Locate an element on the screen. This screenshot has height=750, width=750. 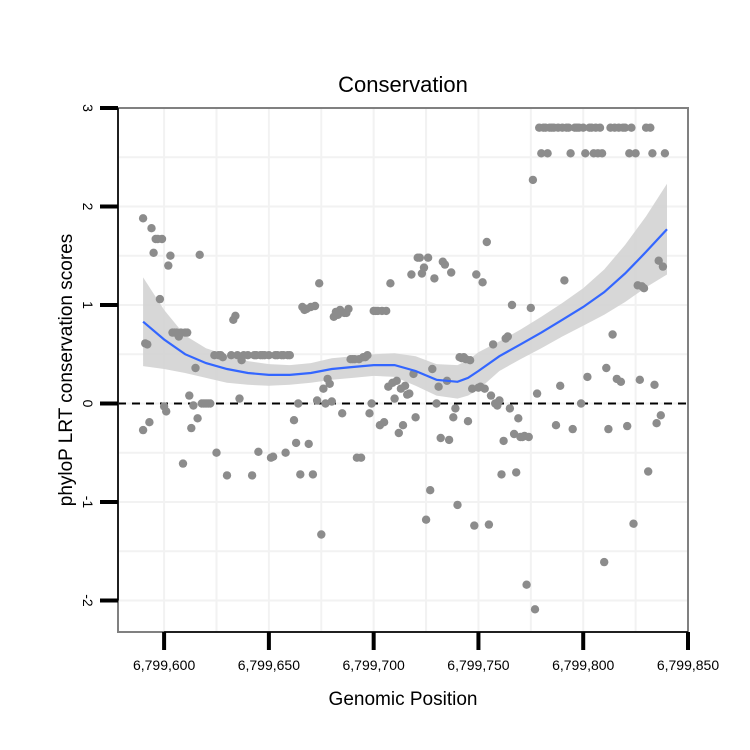
x-tick-label: 6,799,750 is located at coordinates (478, 665).